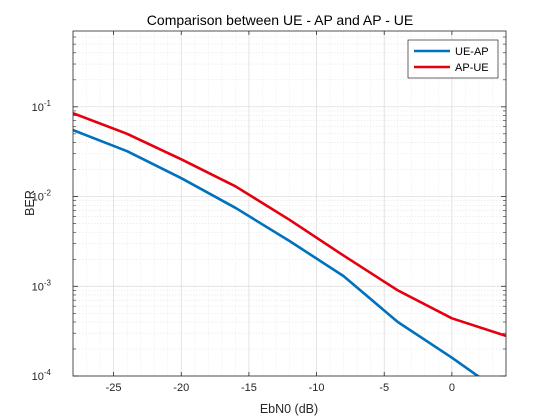 Image resolution: width=560 pixels, height=420 pixels. I want to click on y-tick-labels: 10⁻⁴ 10⁻³ 10⁻² 10⁻¹, so click(42, 241).